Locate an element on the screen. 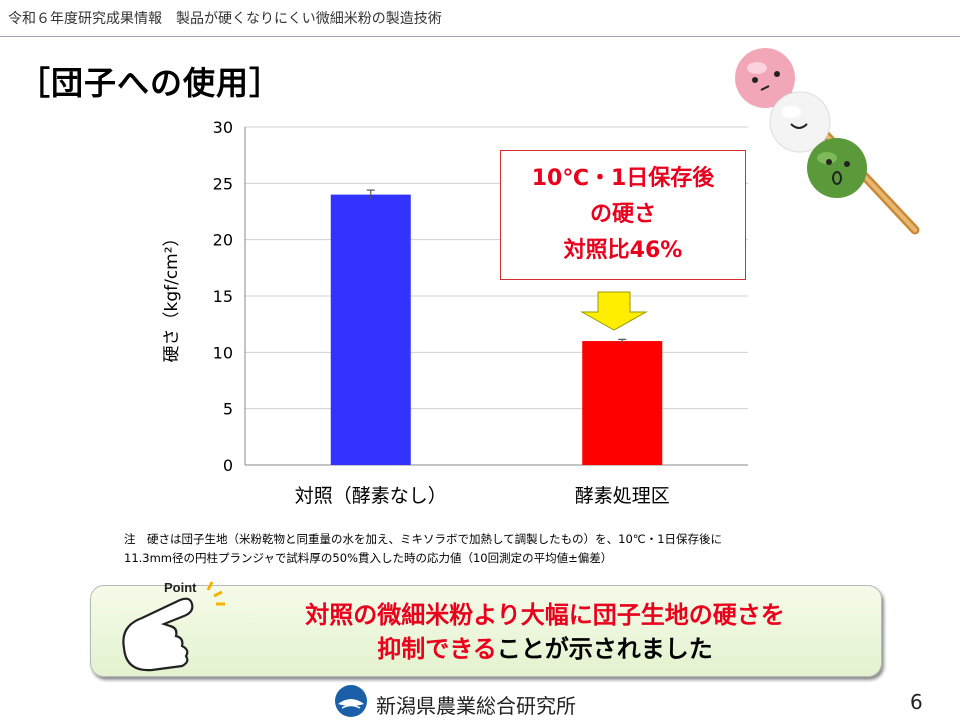 The height and width of the screenshot is (720, 960). point-message: 対照の微細米粉より大幅に団子生地の硬さを 抑制できることが示されました is located at coordinates (545, 632).